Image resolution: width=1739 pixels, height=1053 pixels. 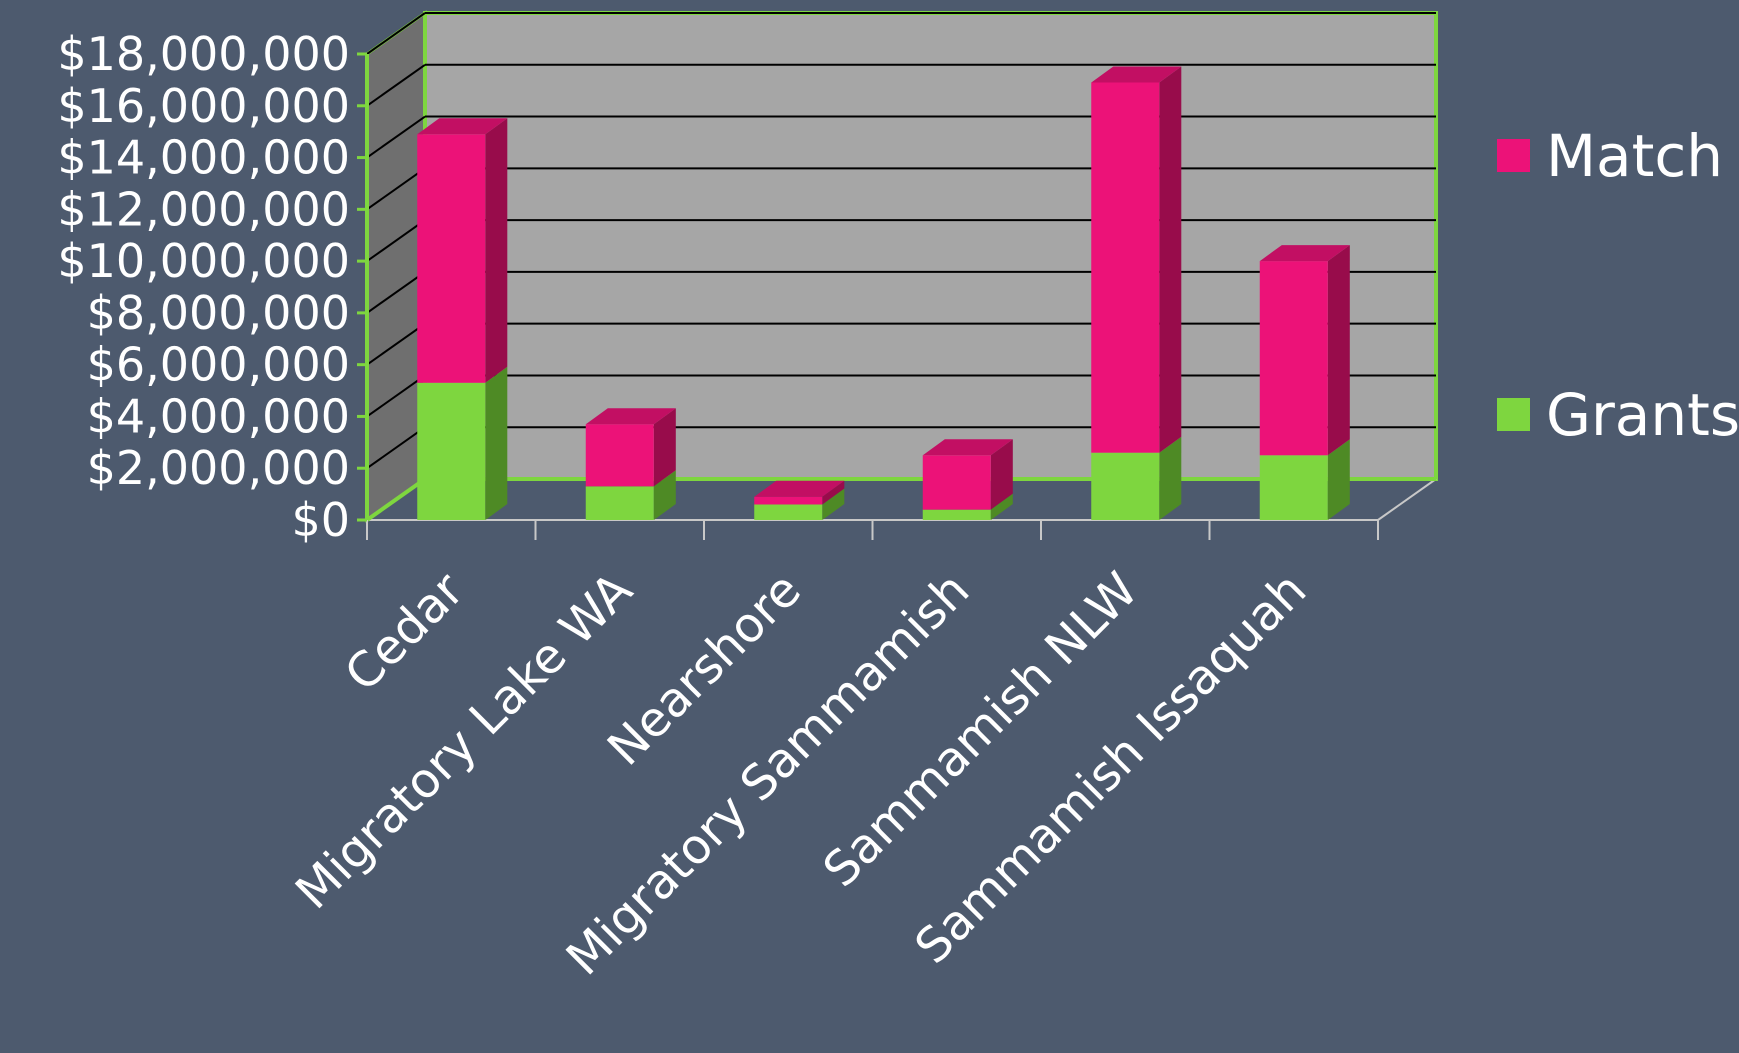 What do you see at coordinates (619, 455) in the screenshot?
I see `bar-match-migratory-lake-wa` at bounding box center [619, 455].